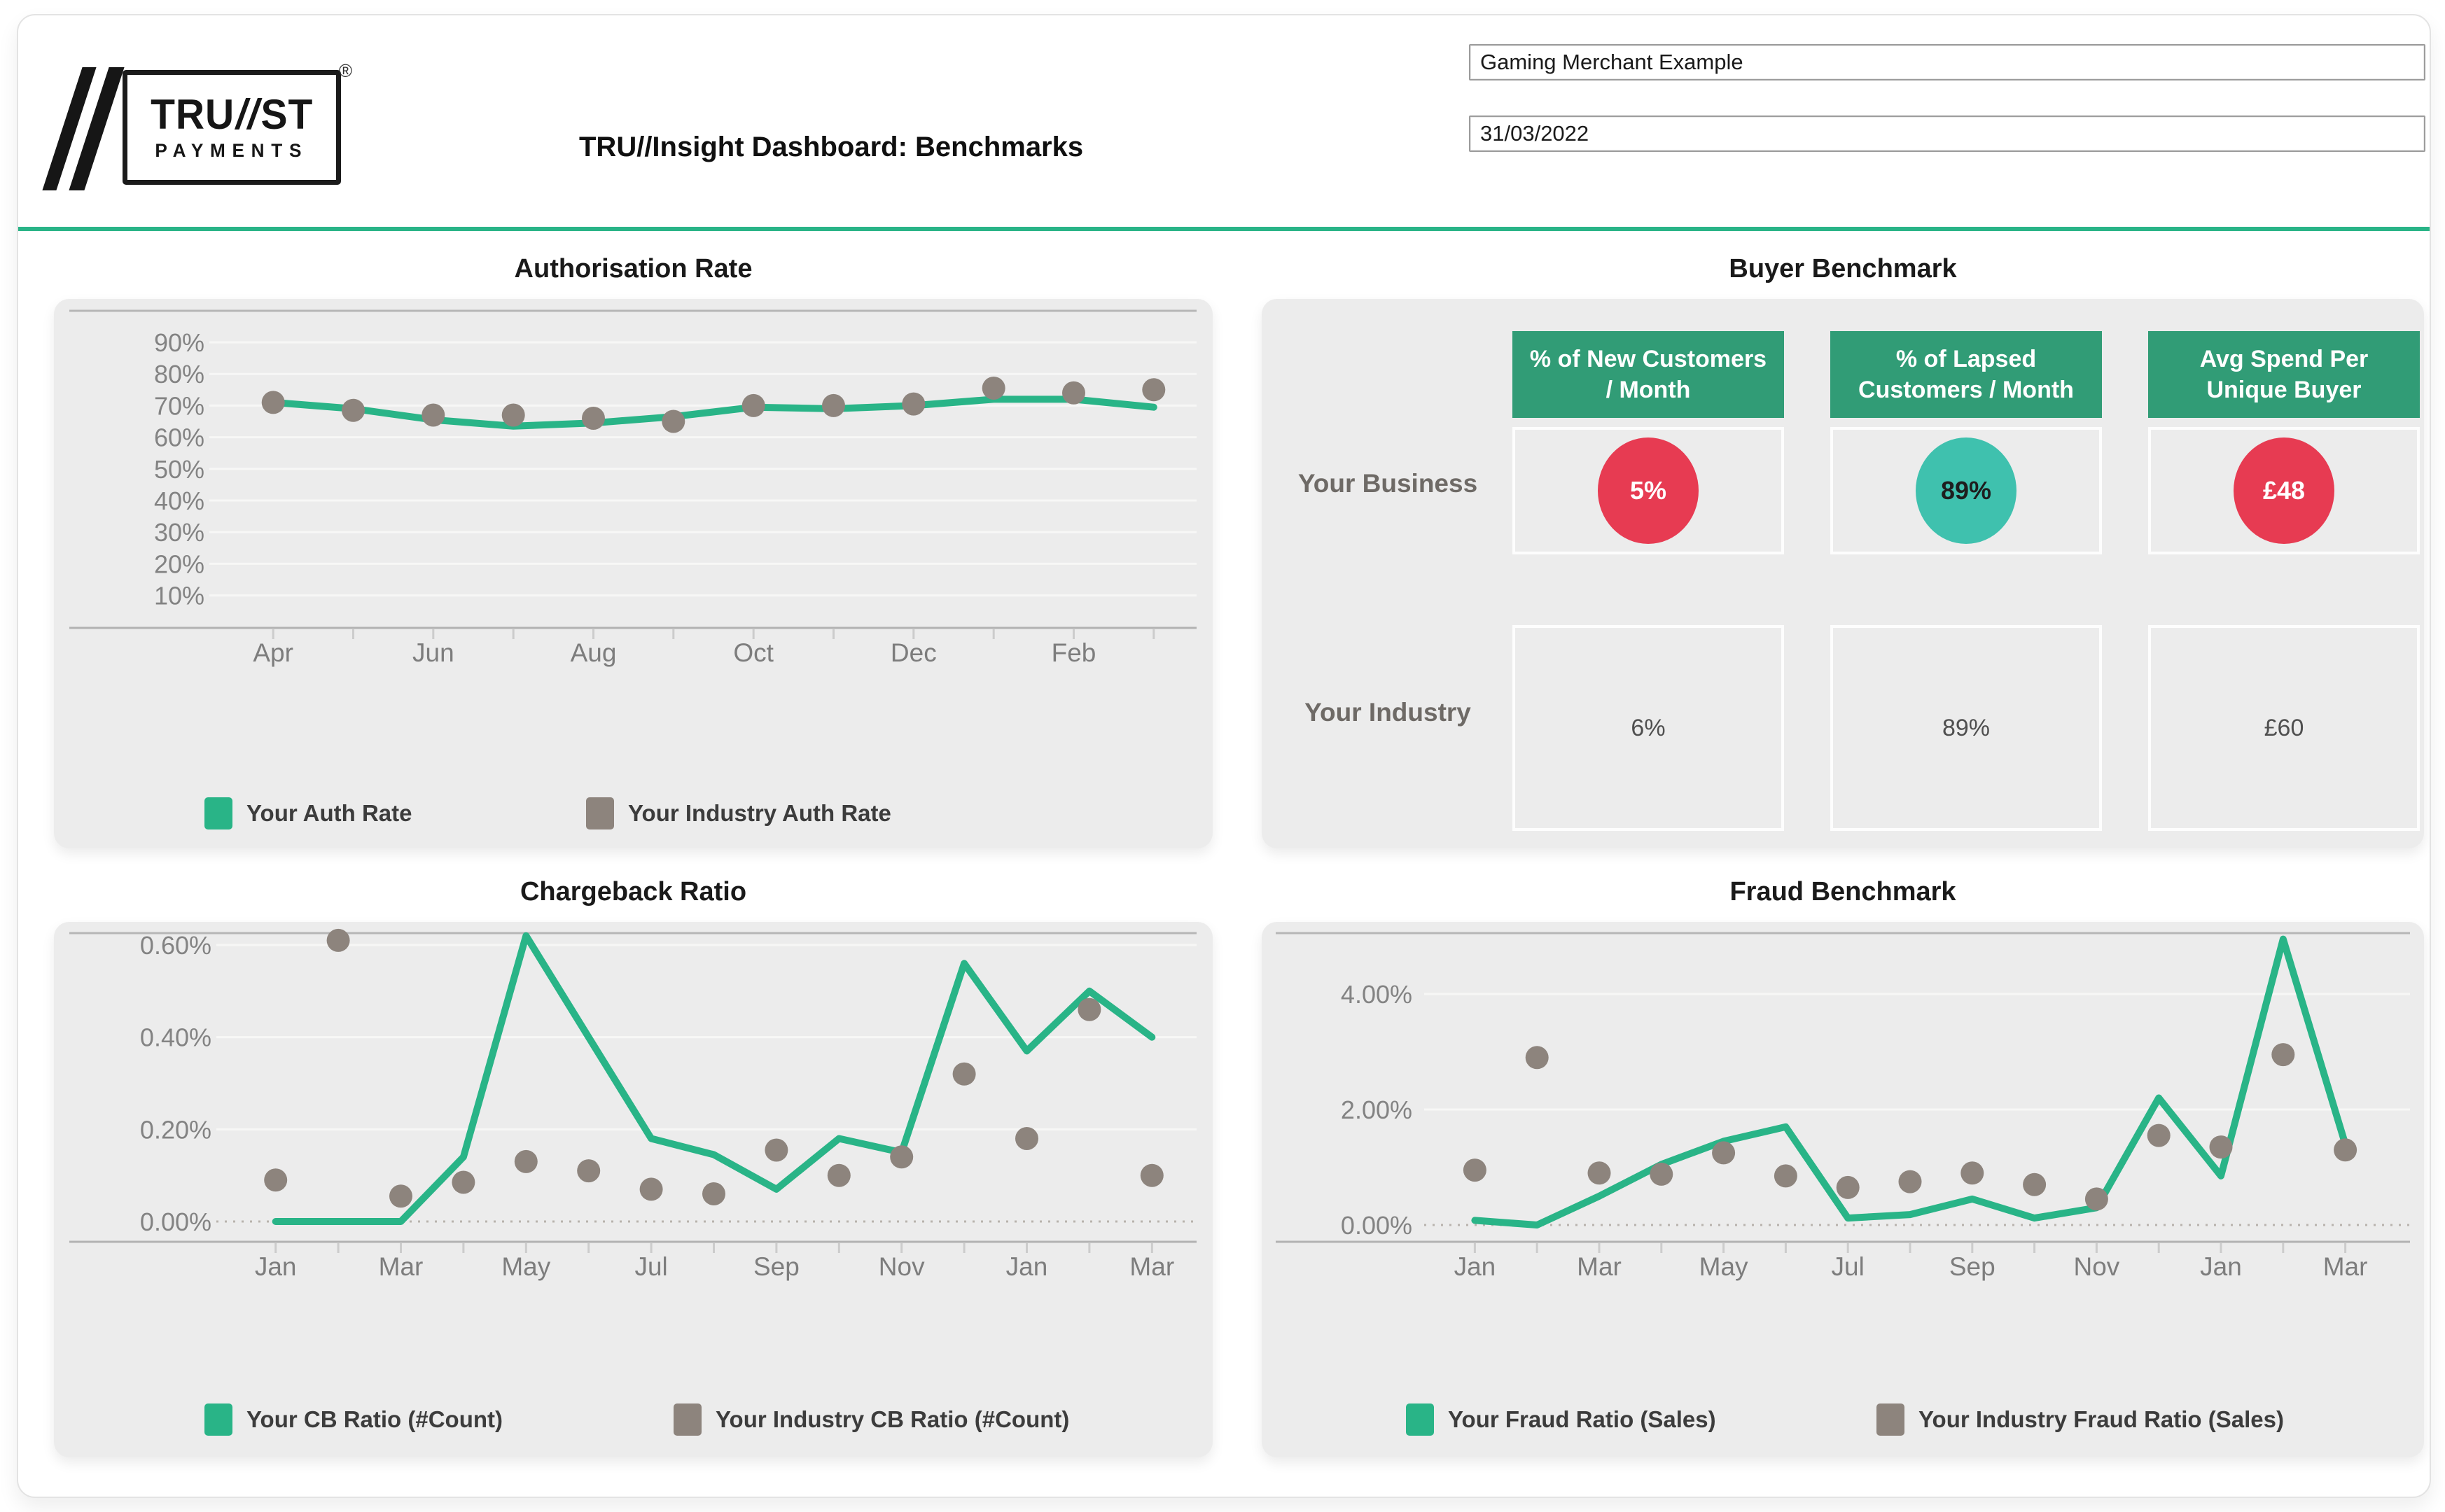  I want to click on kpi-circle: £48, so click(2284, 491).